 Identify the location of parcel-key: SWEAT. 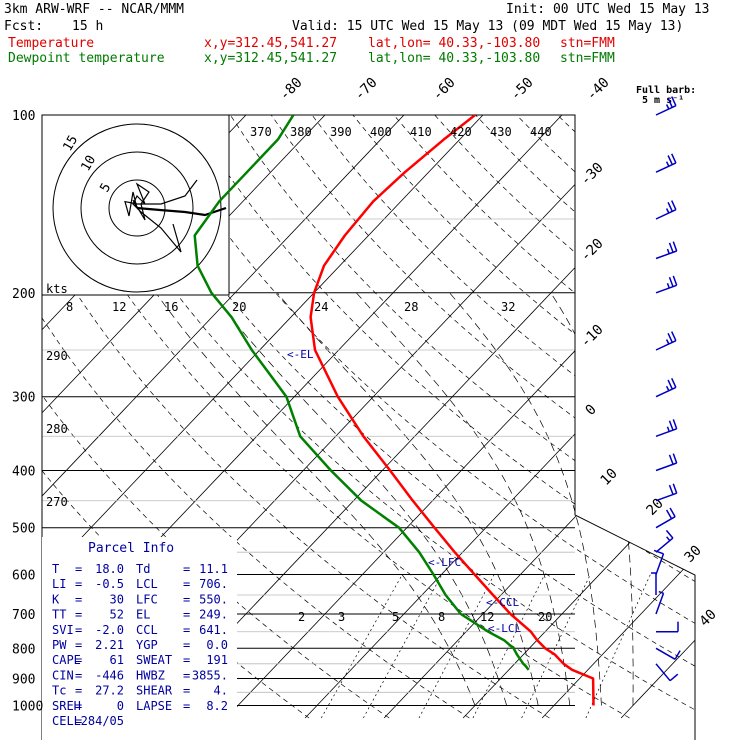
(154, 660).